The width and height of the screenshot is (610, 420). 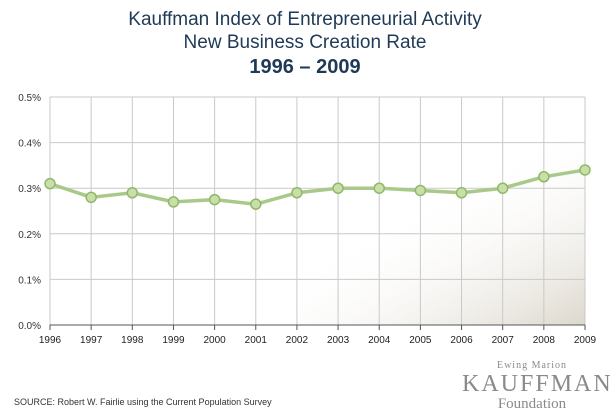 I want to click on x-tick-label: 2001, so click(x=256, y=340).